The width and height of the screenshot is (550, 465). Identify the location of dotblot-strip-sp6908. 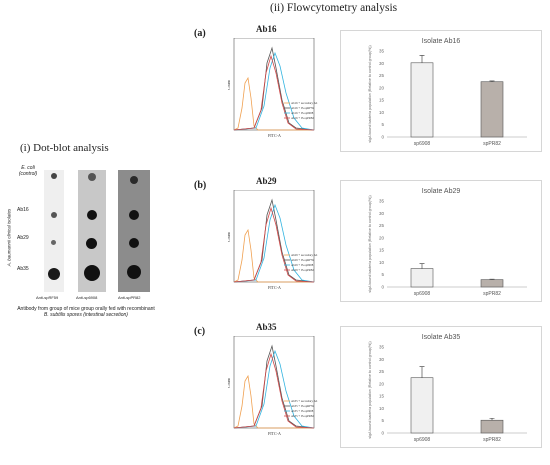
(92, 231).